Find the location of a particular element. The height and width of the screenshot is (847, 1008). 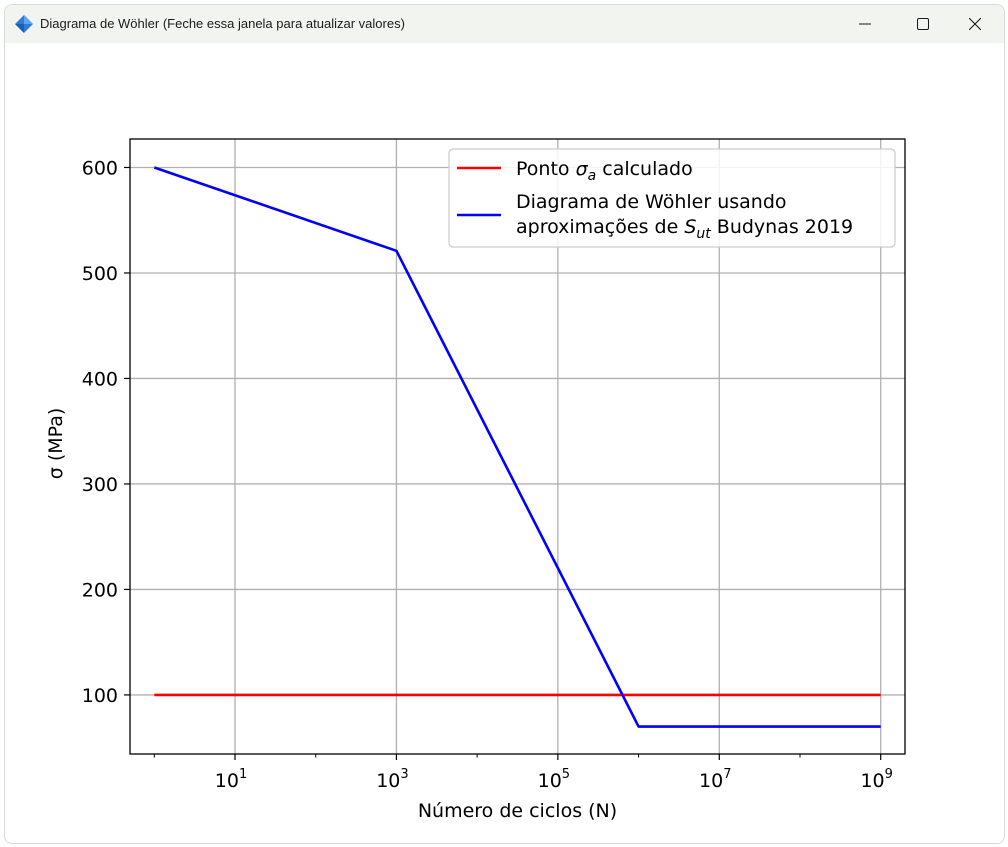

close-button is located at coordinates (975, 24).